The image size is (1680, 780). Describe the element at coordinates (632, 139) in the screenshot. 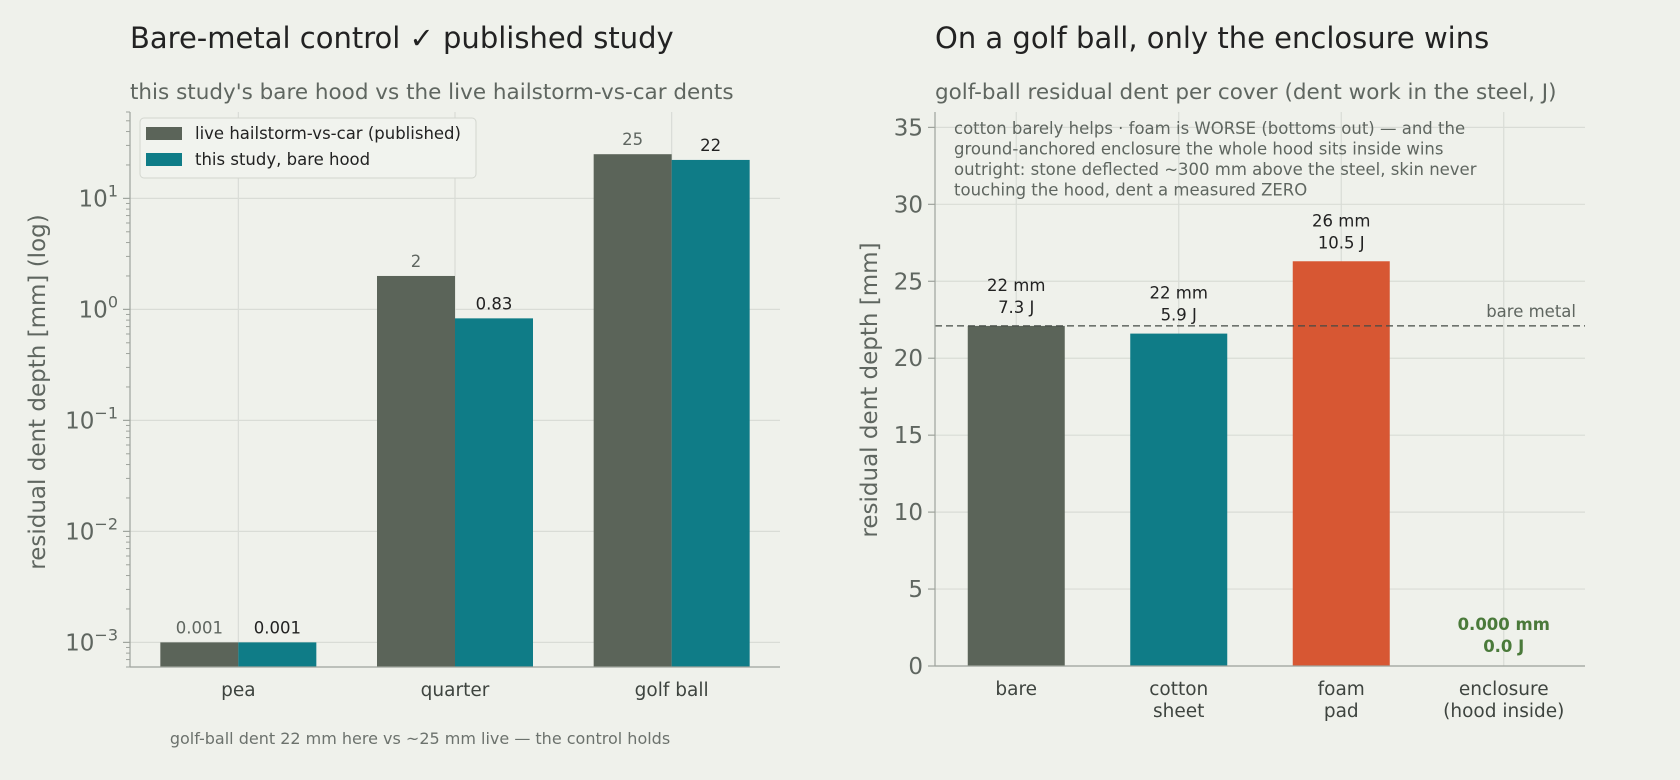

I see `left-bar-value-label: 25` at that location.